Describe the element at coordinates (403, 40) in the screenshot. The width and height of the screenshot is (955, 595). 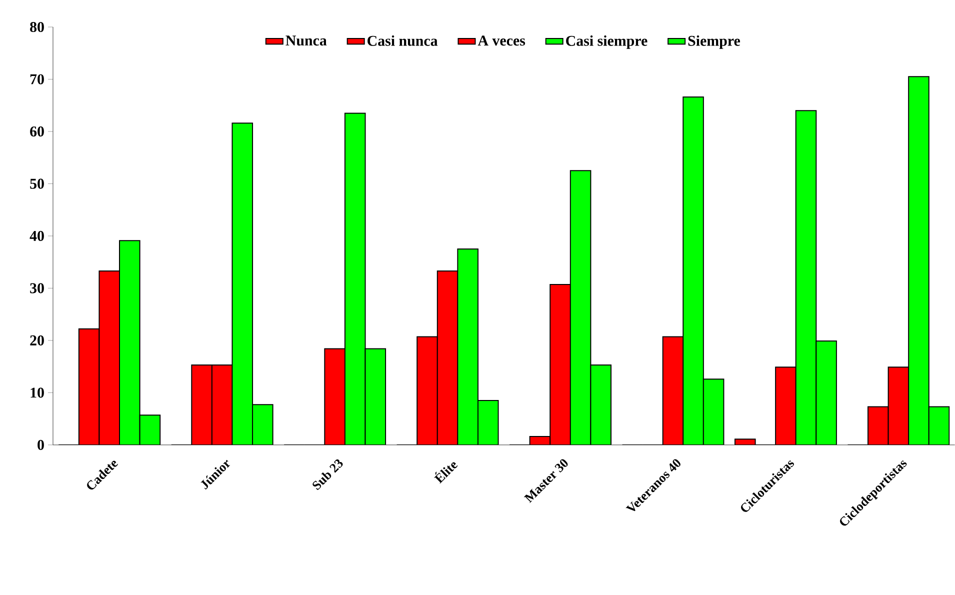
I see `legend-label: Casi nunca` at that location.